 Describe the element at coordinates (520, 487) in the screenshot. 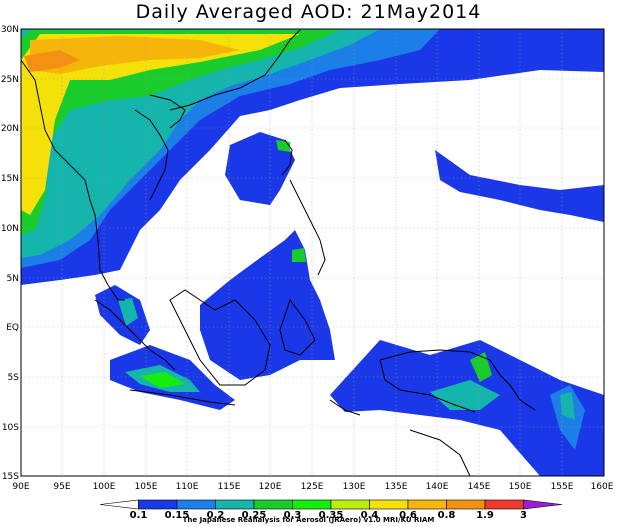

I see `lon-label-150e: 150E` at that location.